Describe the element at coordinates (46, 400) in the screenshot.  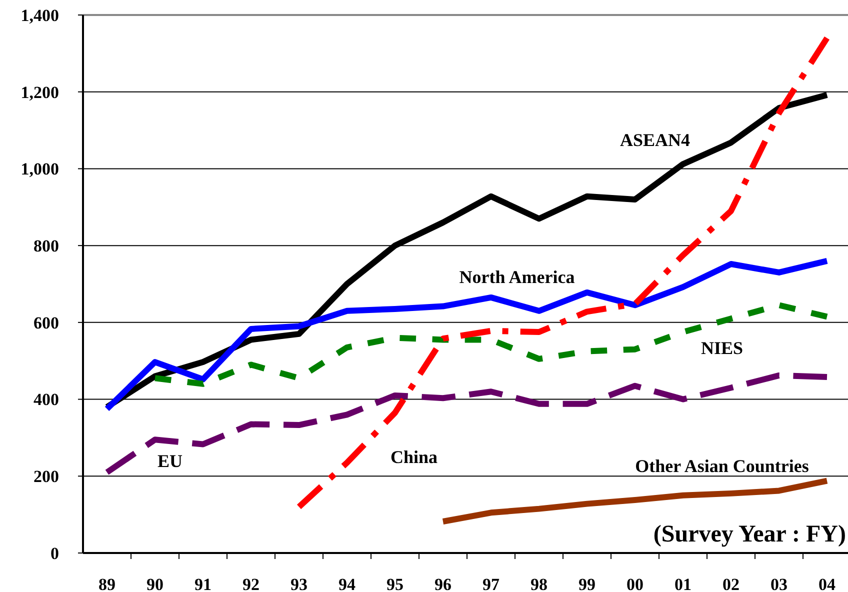
I see `y-tick-label: 400` at that location.